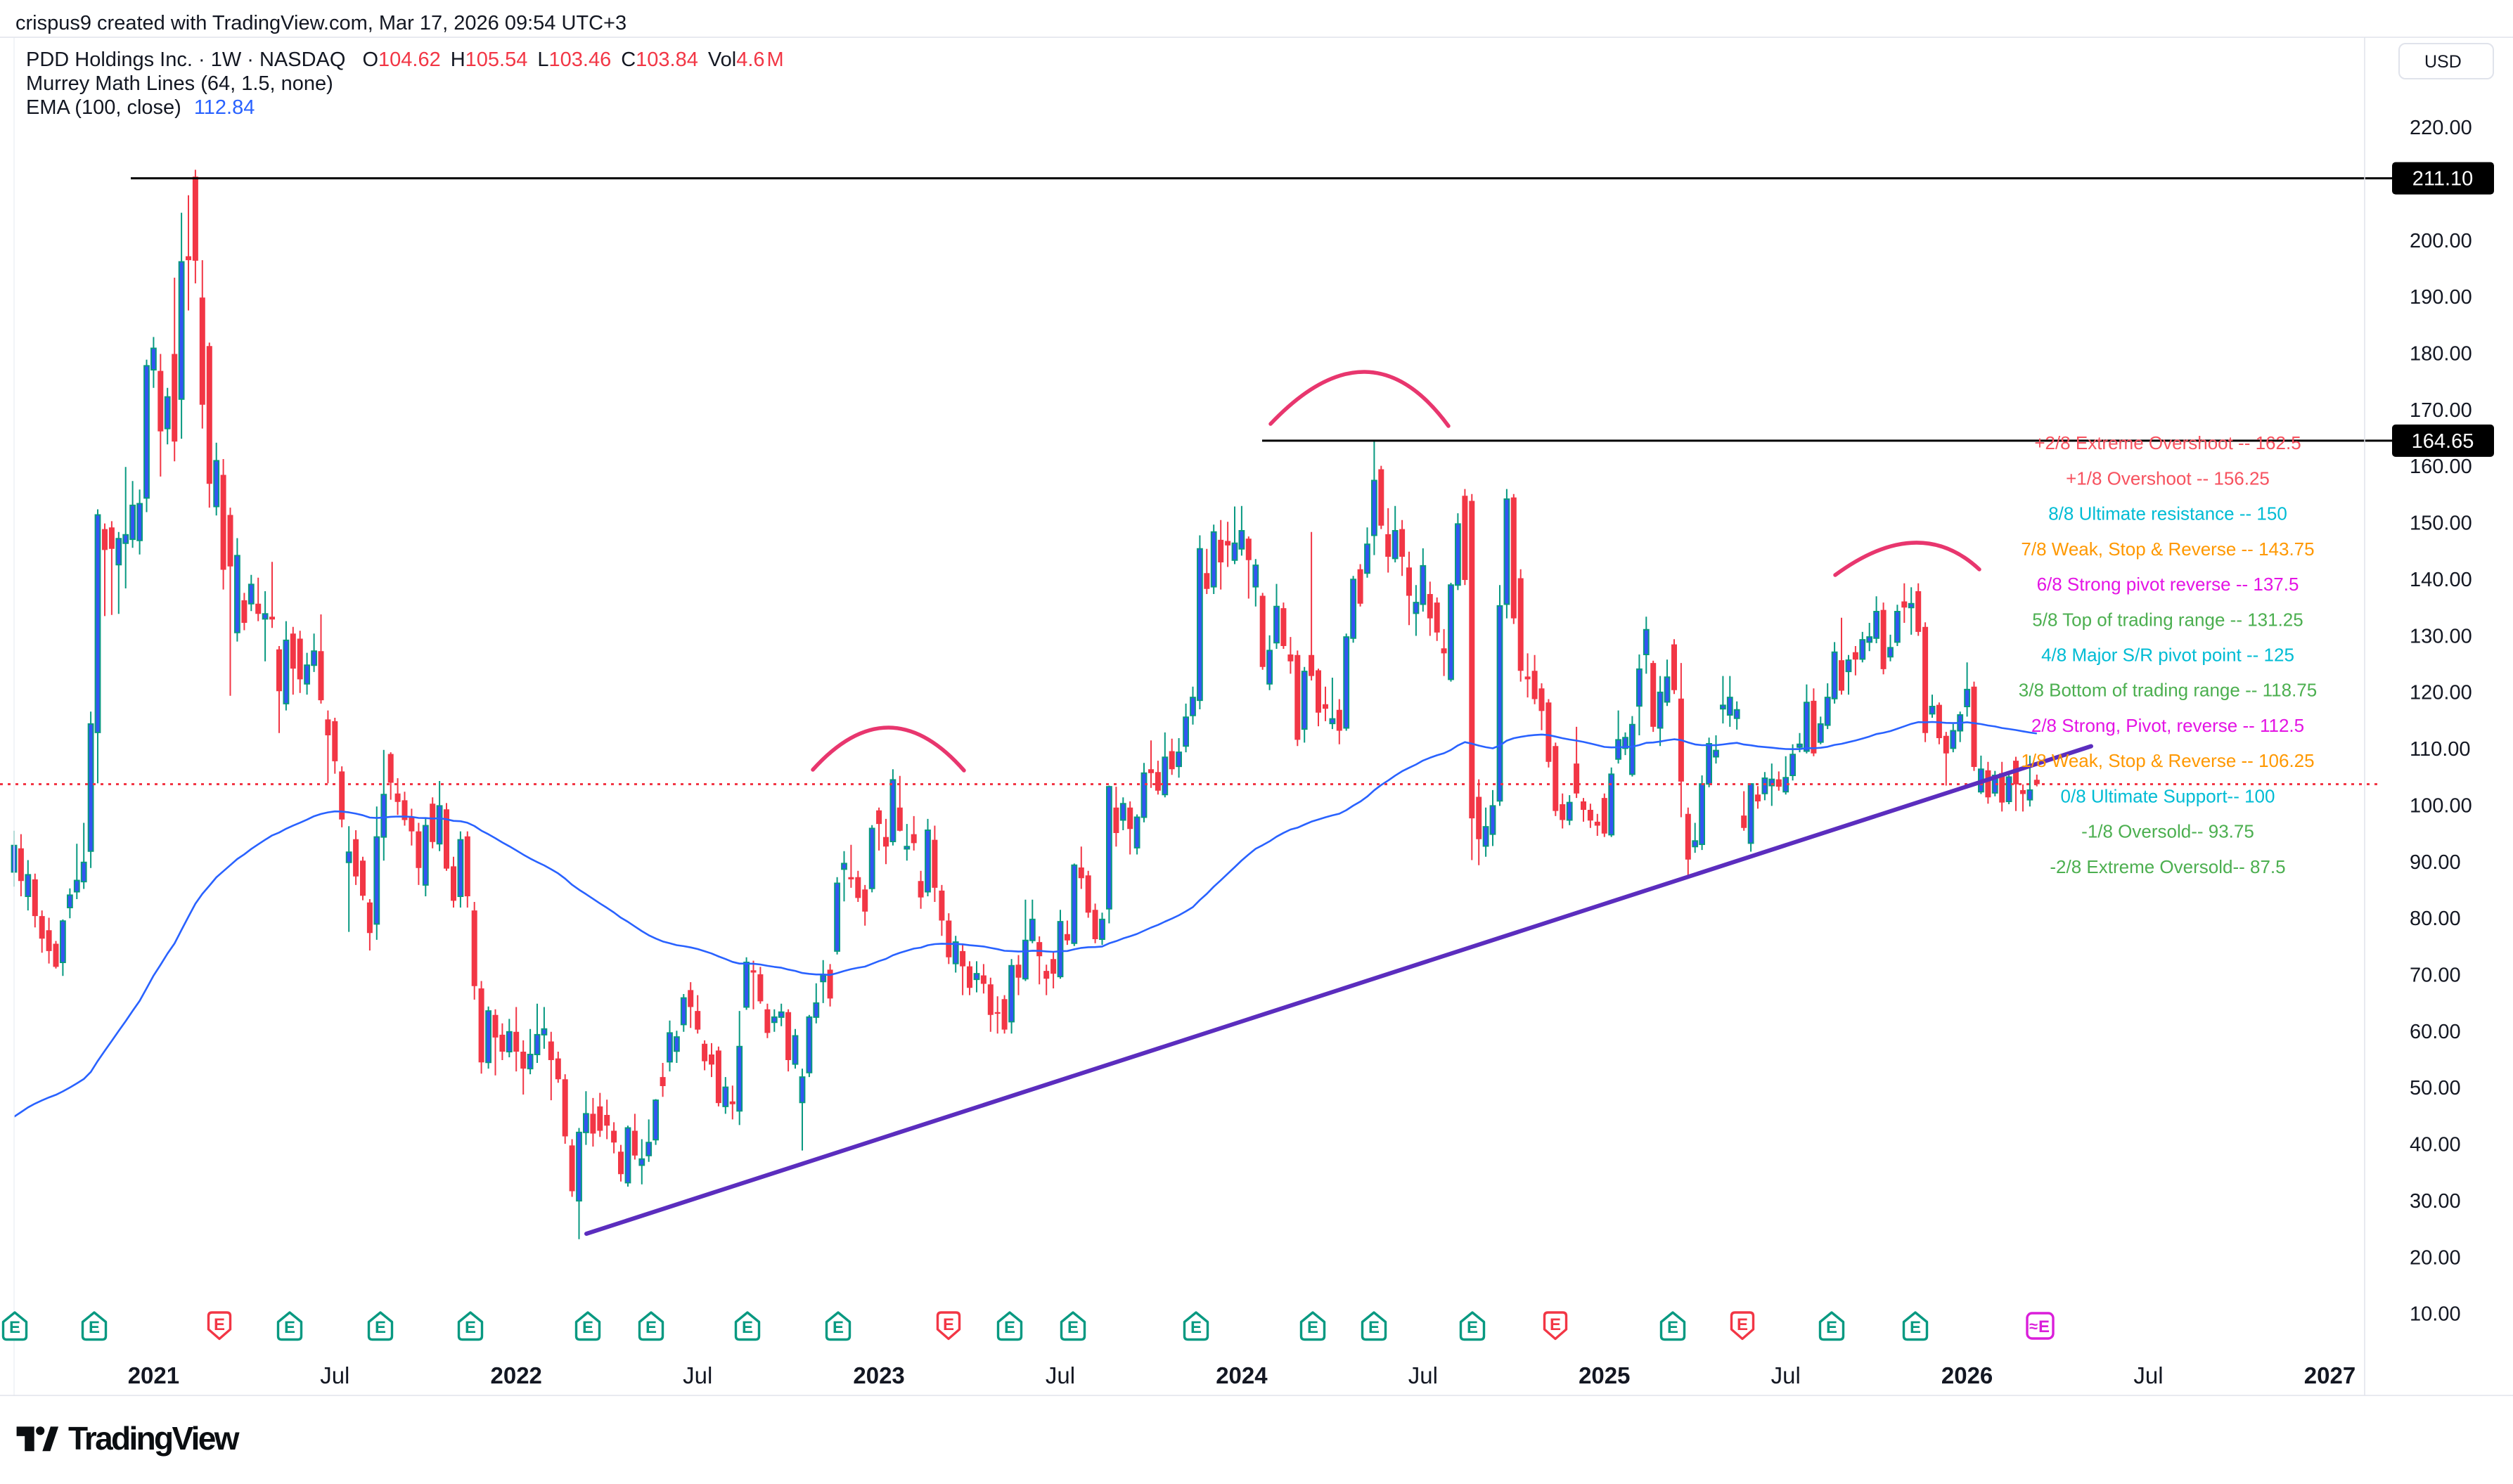  I want to click on svg-text: 80.00, so click(2435, 919).